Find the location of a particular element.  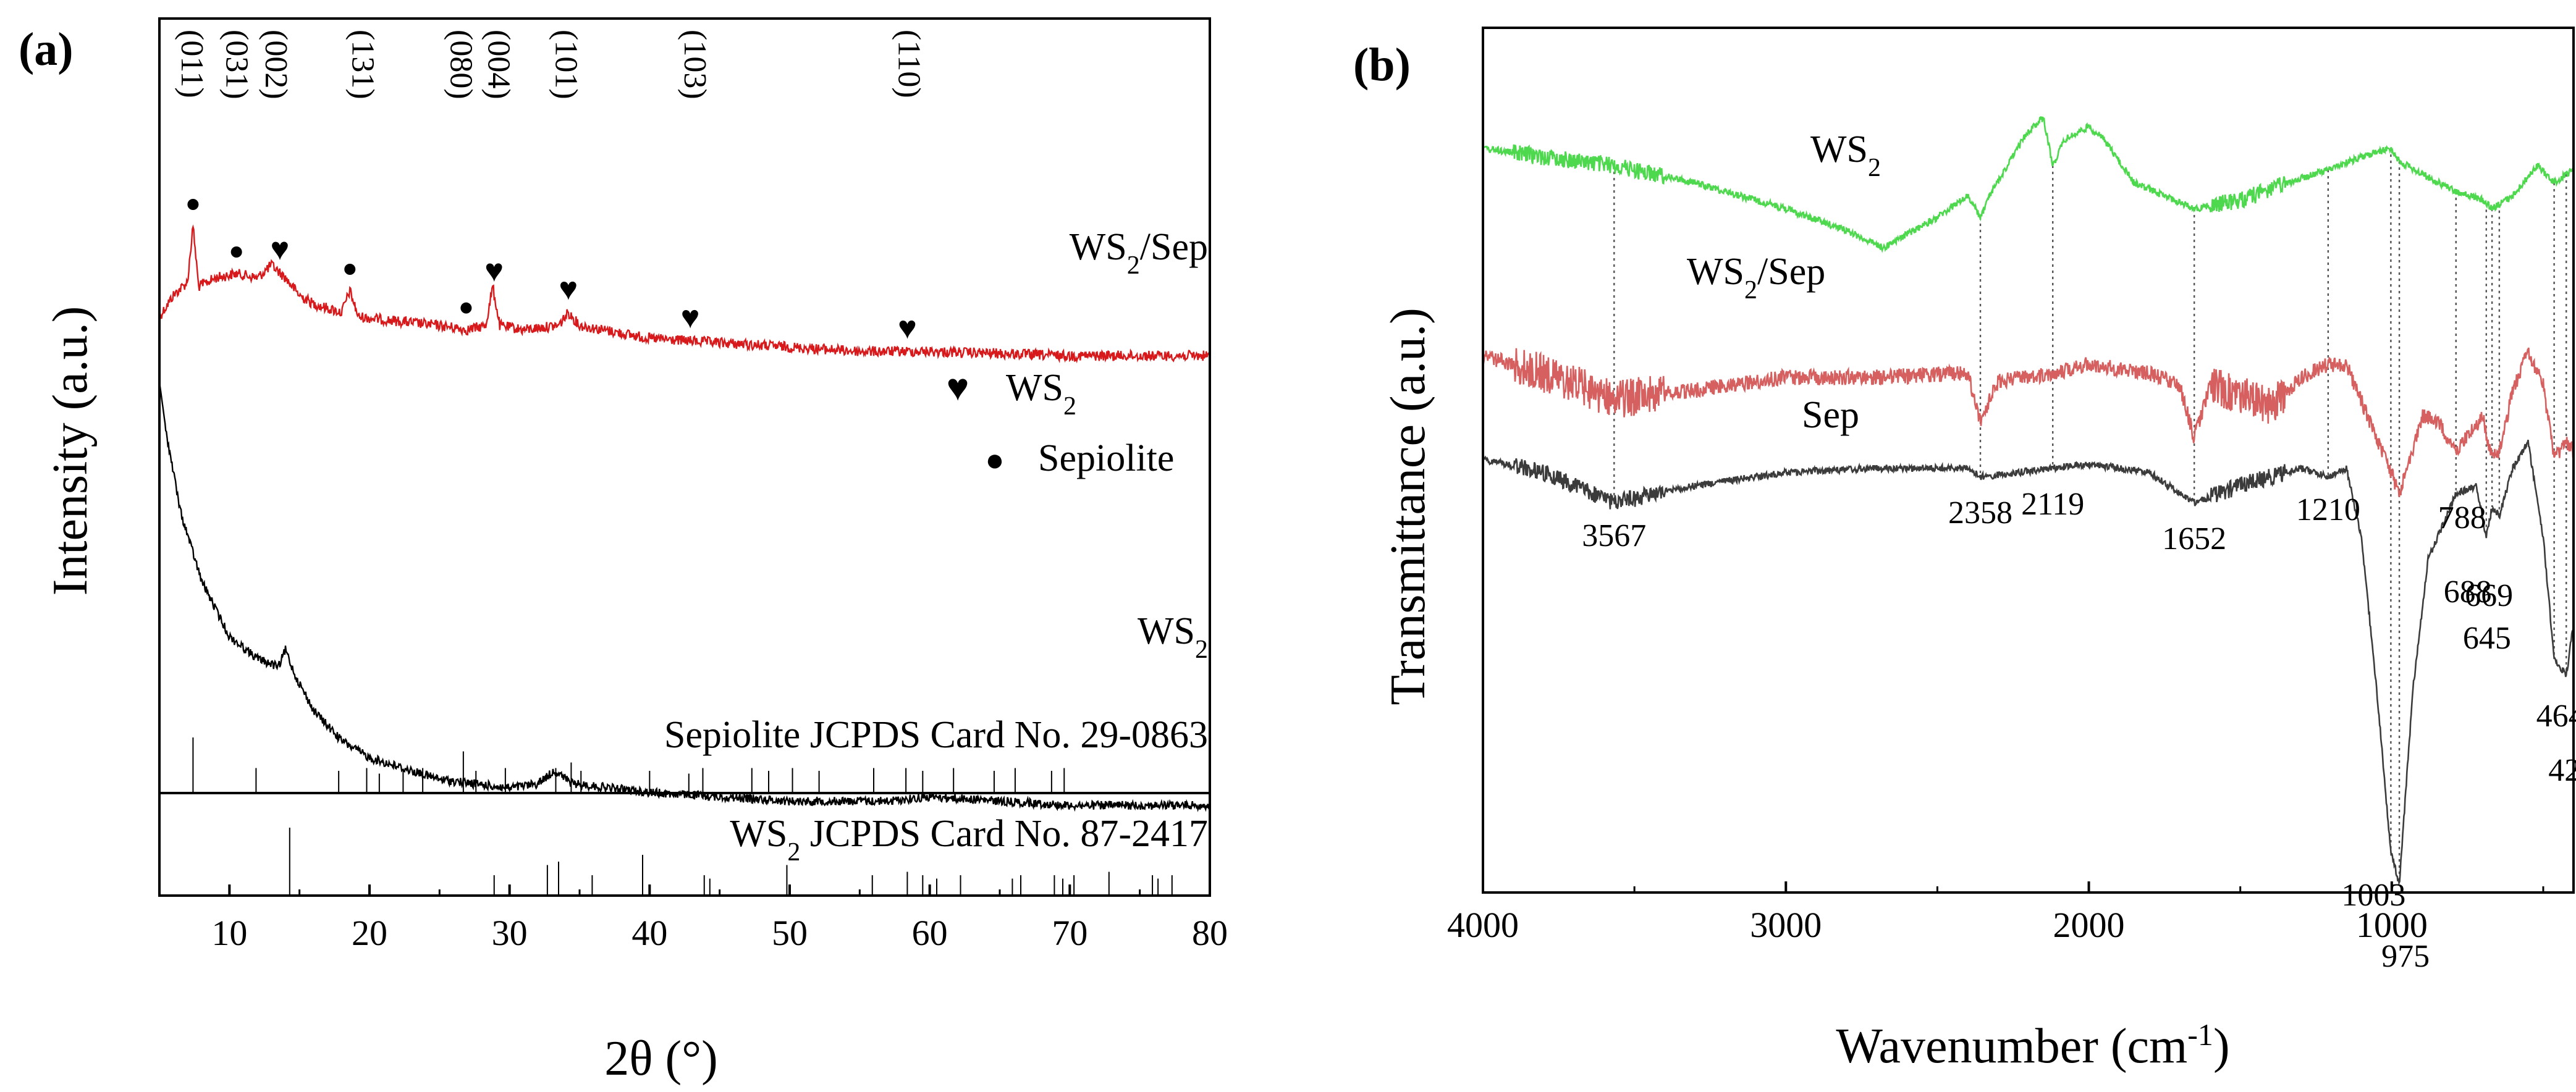

x-tick-label: 70 is located at coordinates (1069, 933).